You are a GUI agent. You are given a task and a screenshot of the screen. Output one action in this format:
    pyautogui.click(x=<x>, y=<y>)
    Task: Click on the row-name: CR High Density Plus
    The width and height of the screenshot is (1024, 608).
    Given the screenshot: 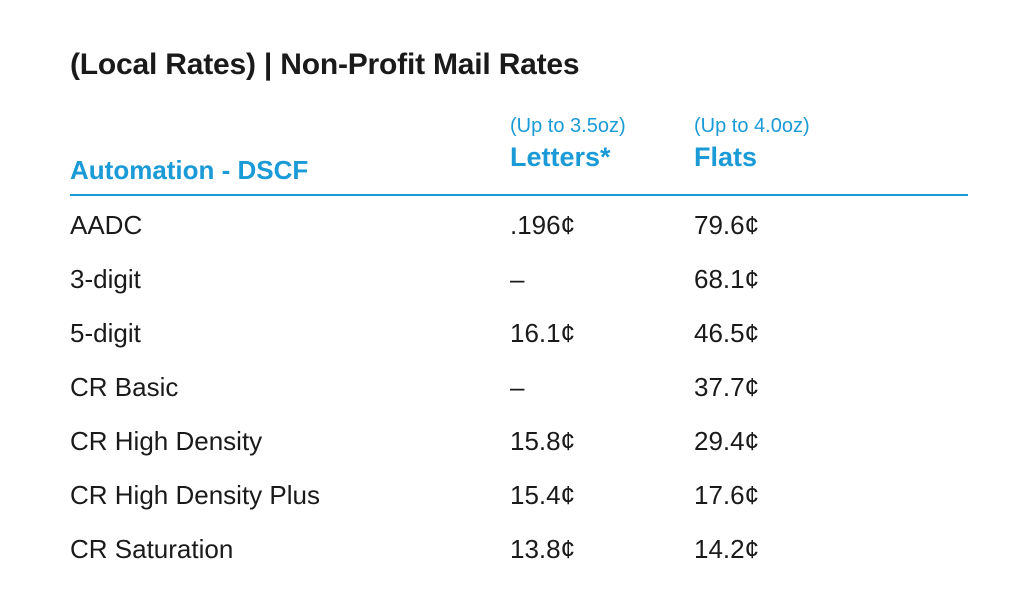 What is the action you would take?
    pyautogui.click(x=195, y=495)
    